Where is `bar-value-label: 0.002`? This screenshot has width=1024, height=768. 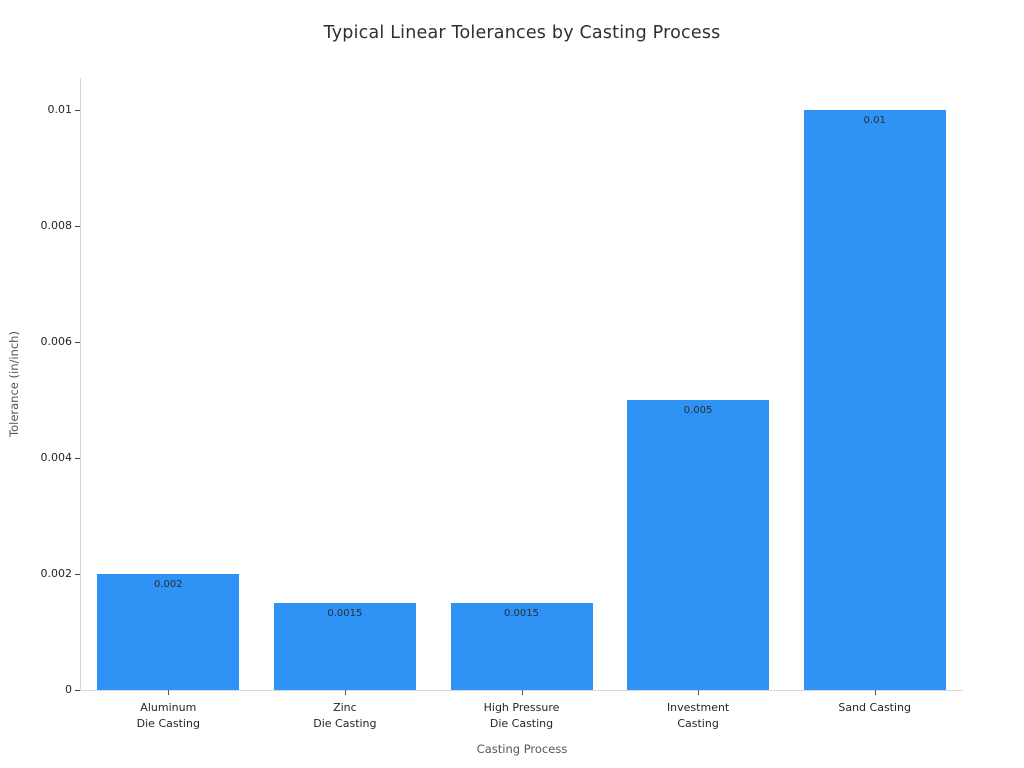
bar-value-label: 0.002 is located at coordinates (168, 584).